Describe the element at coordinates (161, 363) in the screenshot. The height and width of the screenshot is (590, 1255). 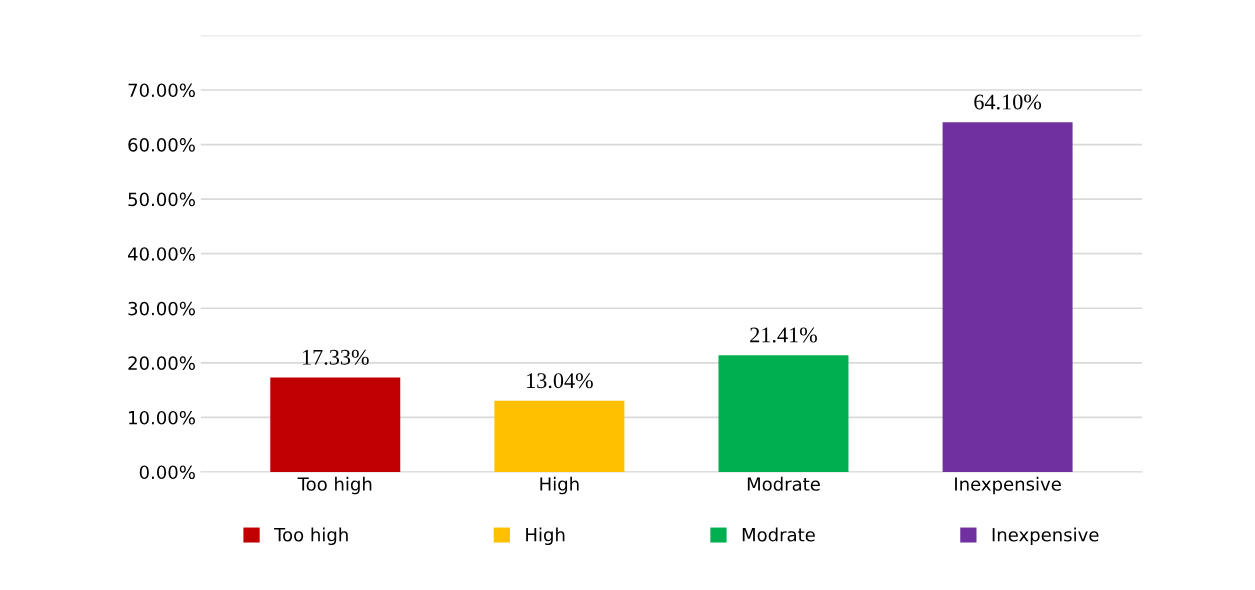
I see `y-tick-label: 20.00%` at that location.